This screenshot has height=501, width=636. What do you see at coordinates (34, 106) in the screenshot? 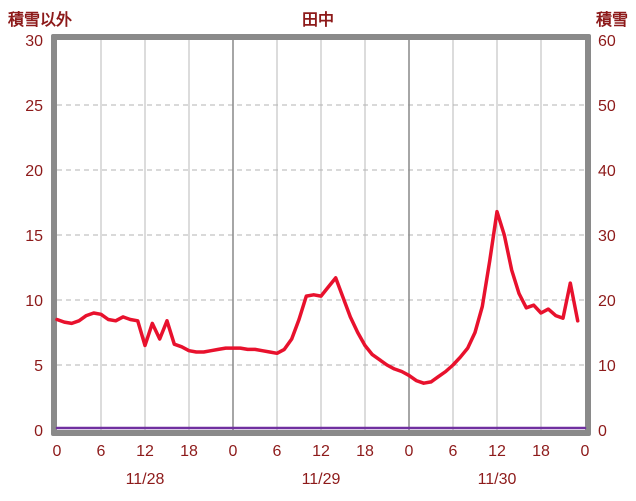
I see `svg-text: 25` at bounding box center [34, 106].